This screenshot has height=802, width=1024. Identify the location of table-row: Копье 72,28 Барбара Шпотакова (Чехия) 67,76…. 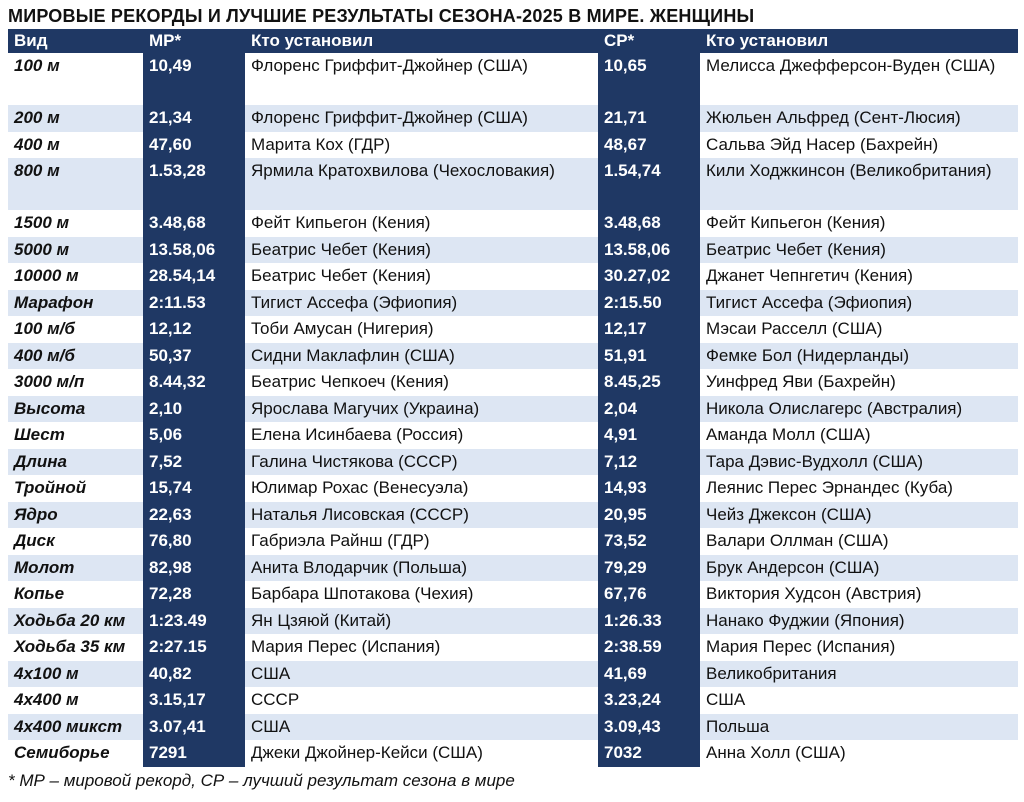
(513, 594).